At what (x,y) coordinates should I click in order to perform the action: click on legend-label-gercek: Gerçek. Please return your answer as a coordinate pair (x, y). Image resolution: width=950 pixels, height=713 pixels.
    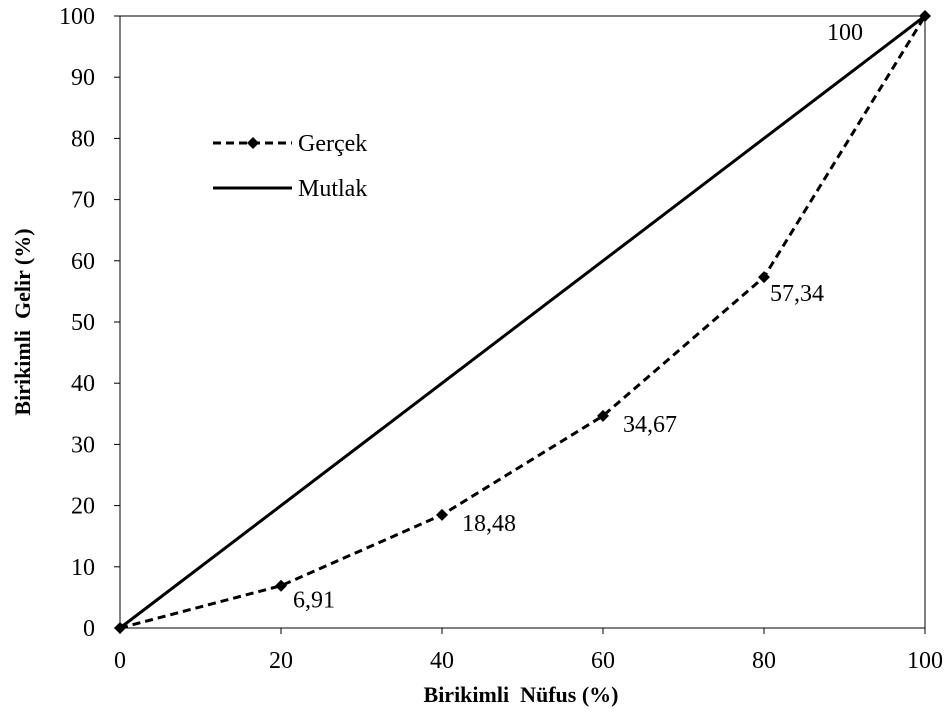
    Looking at the image, I should click on (332, 144).